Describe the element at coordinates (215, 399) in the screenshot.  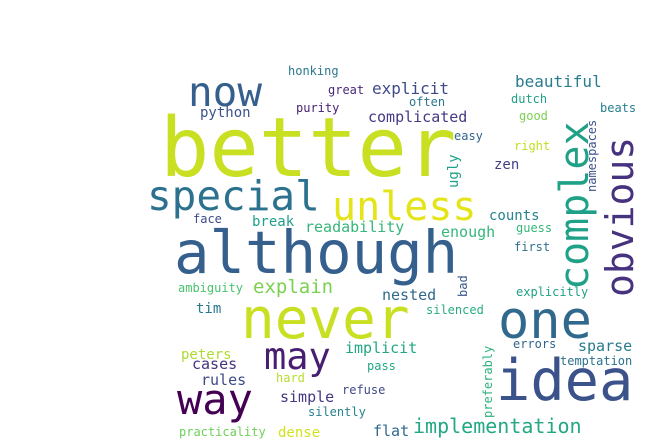
I see `word-way: way` at that location.